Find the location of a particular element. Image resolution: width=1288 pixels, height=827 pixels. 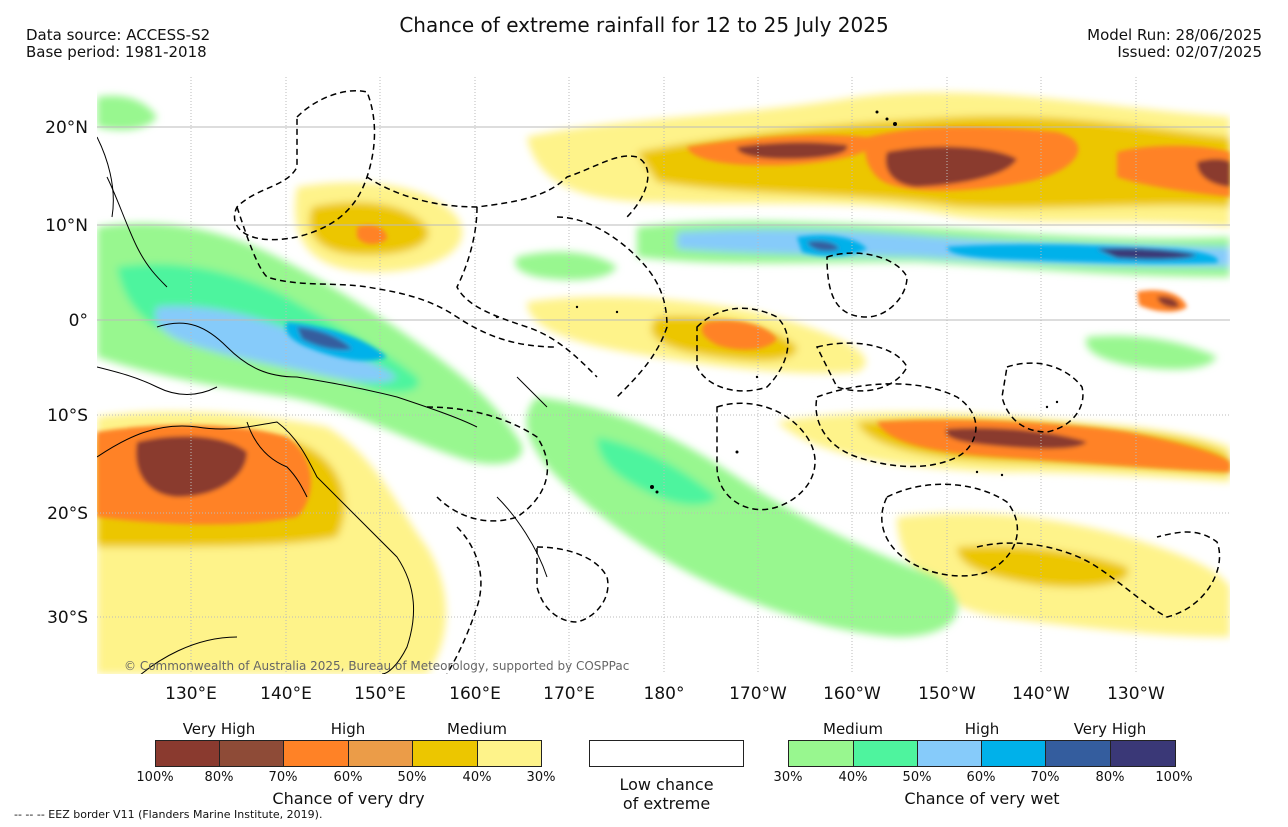

low-chance-line1: Low chance is located at coordinates (666, 784).